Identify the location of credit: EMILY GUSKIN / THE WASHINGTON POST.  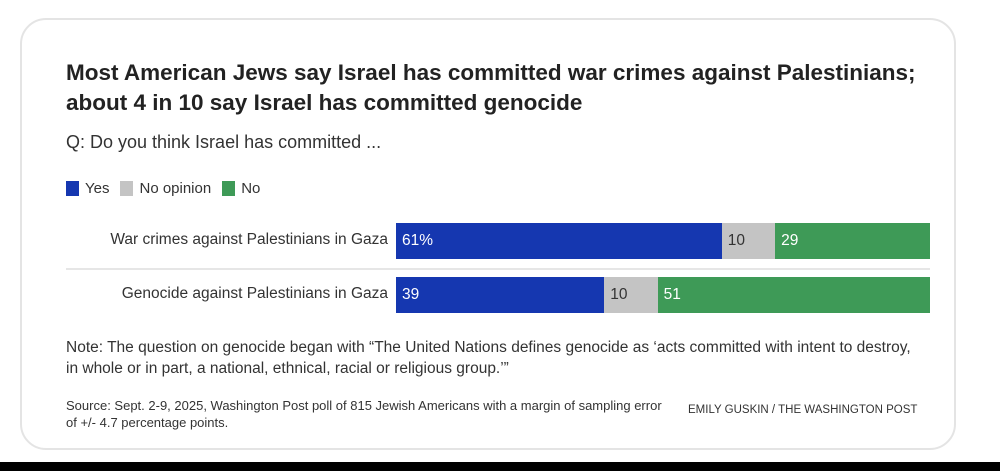
(803, 410).